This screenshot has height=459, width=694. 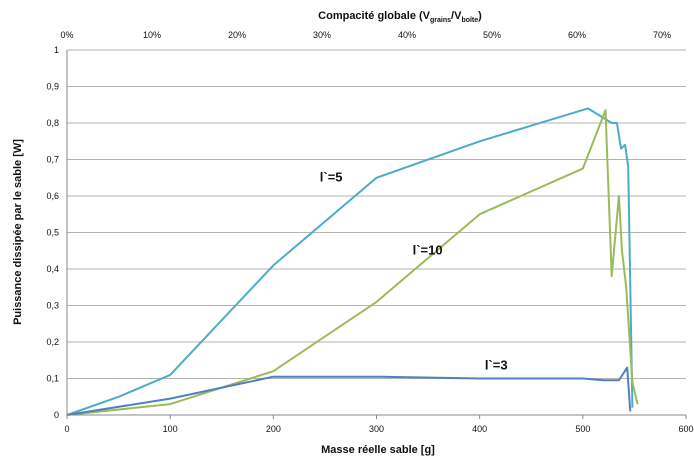 I want to click on y-tick-label: 0,4, so click(x=52, y=269).